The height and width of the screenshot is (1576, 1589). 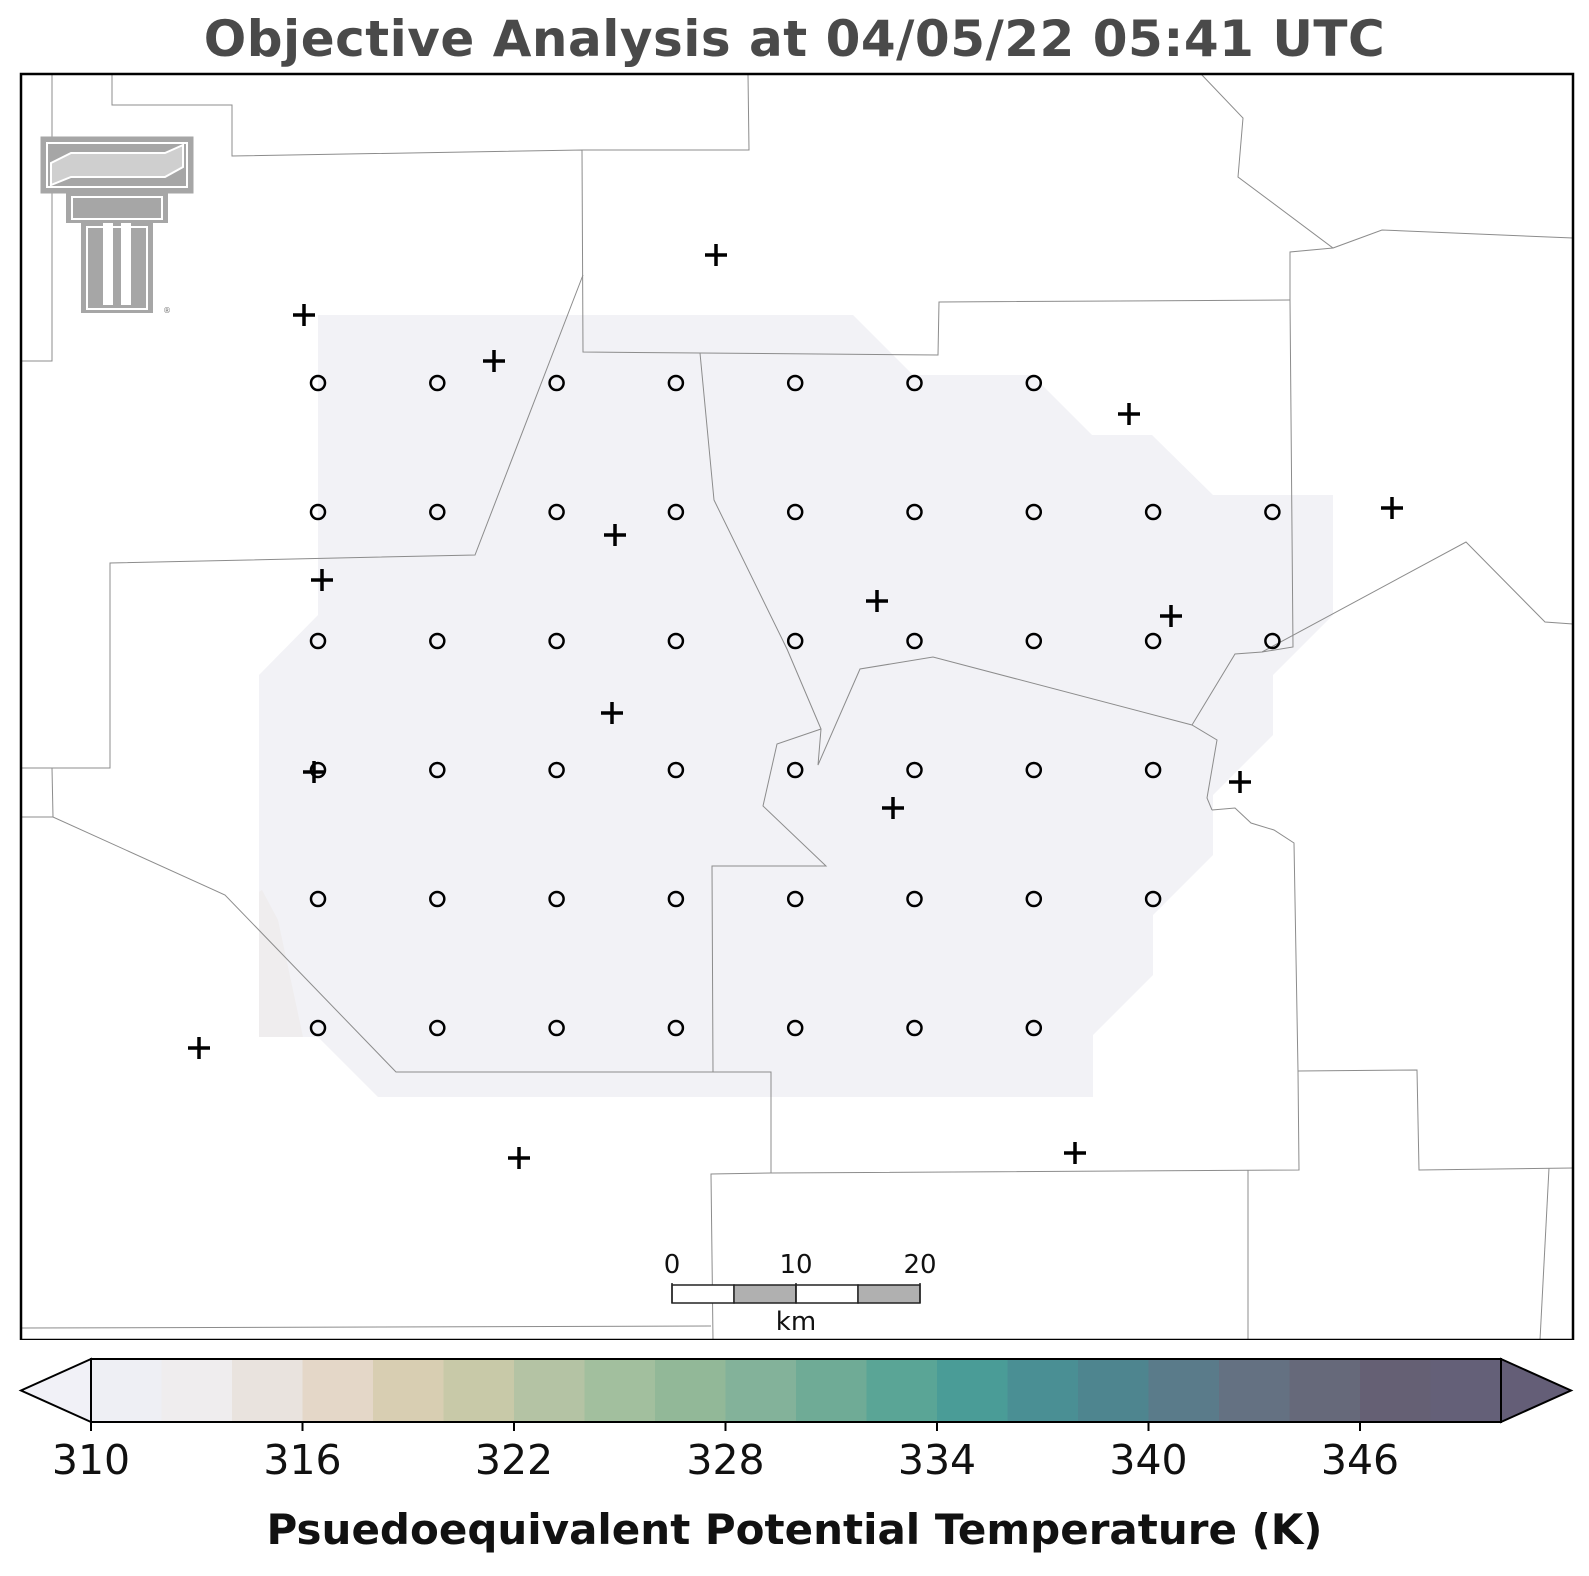 I want to click on colorbar-extend-high, so click(x=1537, y=1390).